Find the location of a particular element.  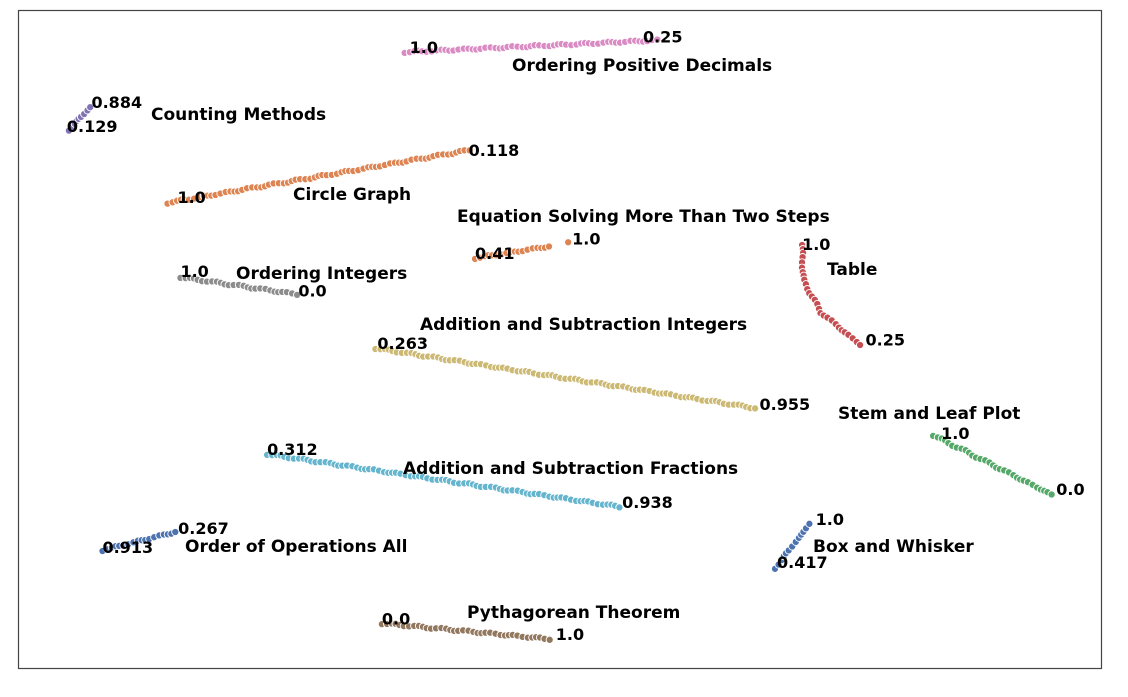

start-value-label: 0.41 is located at coordinates (494, 253).